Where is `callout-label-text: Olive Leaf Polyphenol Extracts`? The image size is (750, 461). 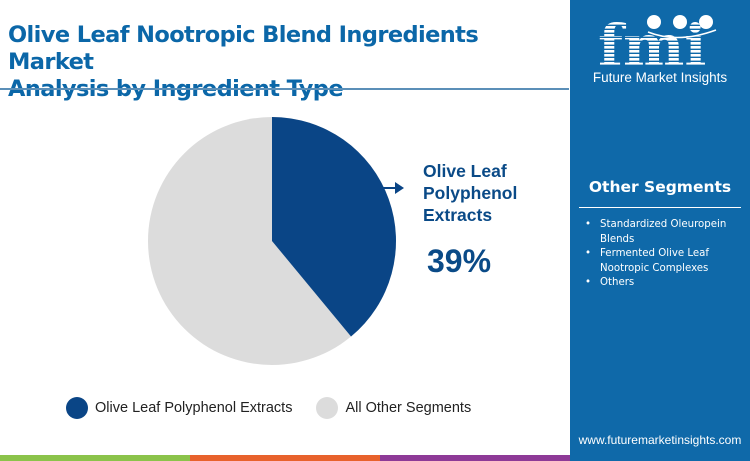
callout-label-text: Olive Leaf Polyphenol Extracts is located at coordinates (470, 193).